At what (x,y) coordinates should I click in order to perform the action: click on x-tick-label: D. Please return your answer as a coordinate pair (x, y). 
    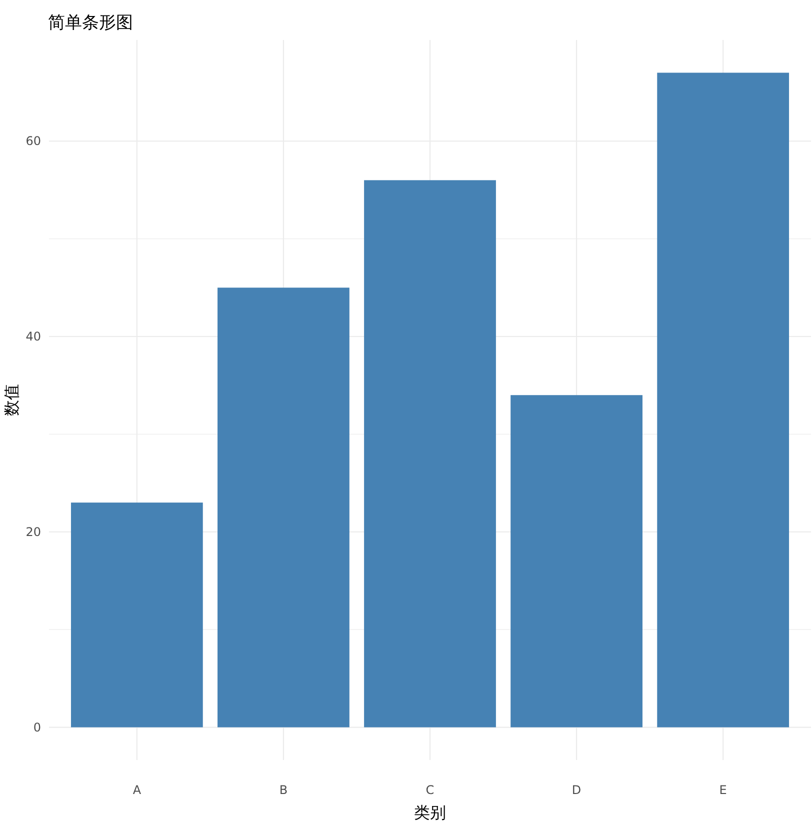
    Looking at the image, I should click on (577, 790).